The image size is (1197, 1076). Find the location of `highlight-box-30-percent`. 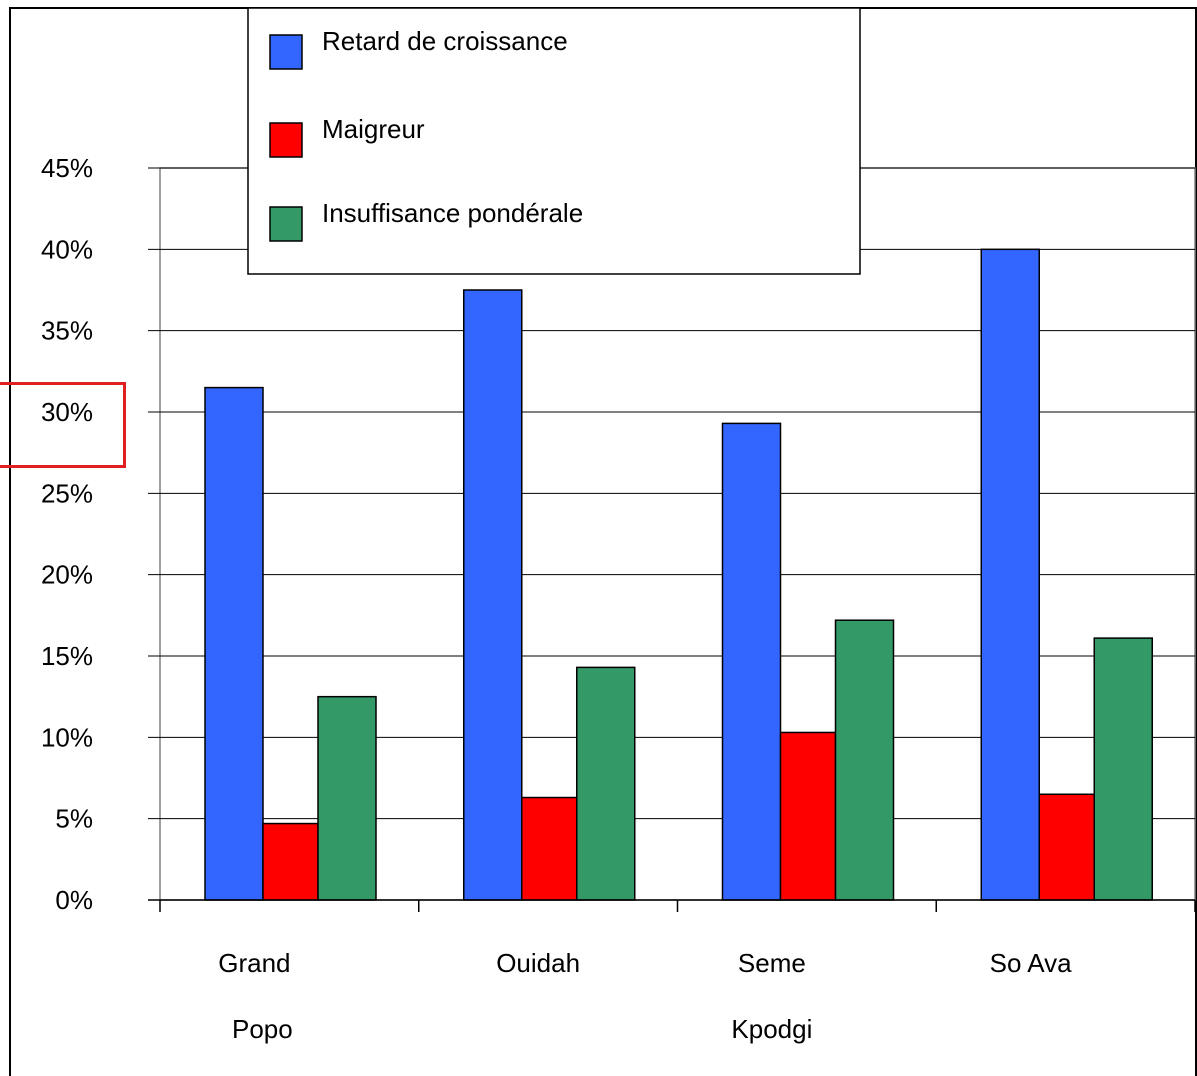

highlight-box-30-percent is located at coordinates (63, 425).